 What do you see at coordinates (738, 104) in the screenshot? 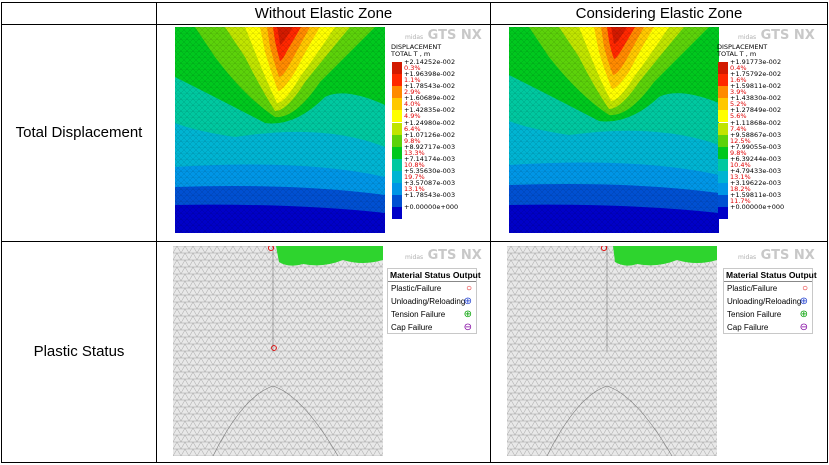
I see `legend-percent: 5.2%` at bounding box center [738, 104].